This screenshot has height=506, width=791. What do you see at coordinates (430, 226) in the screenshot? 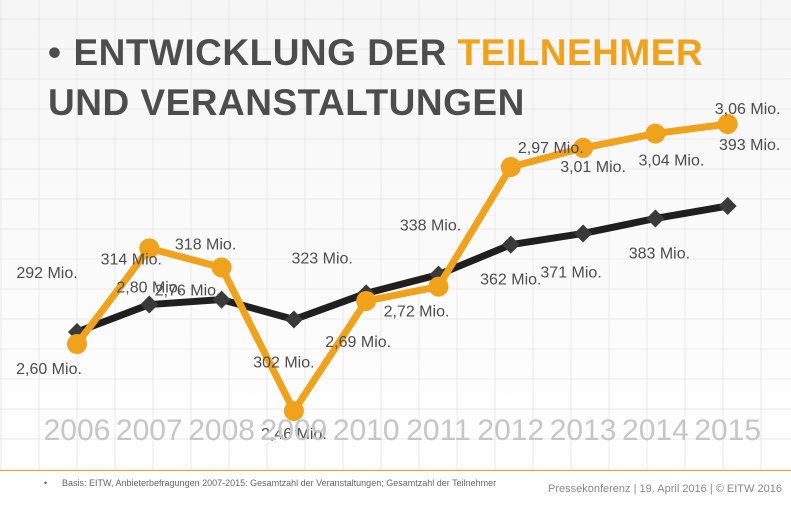
I see `events-label-2011: 338 Mio.` at bounding box center [430, 226].